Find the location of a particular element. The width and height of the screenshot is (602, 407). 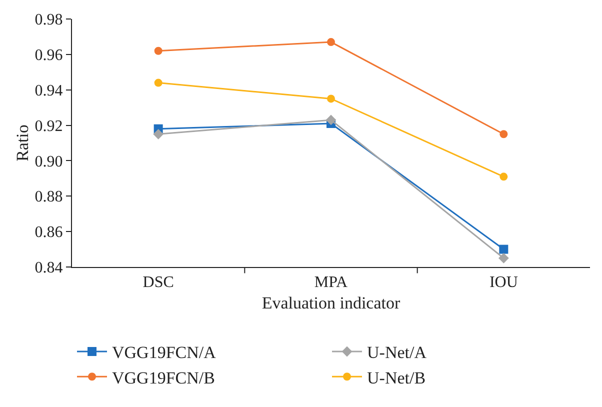

y-tick-label: 0.94 is located at coordinates (48, 91).